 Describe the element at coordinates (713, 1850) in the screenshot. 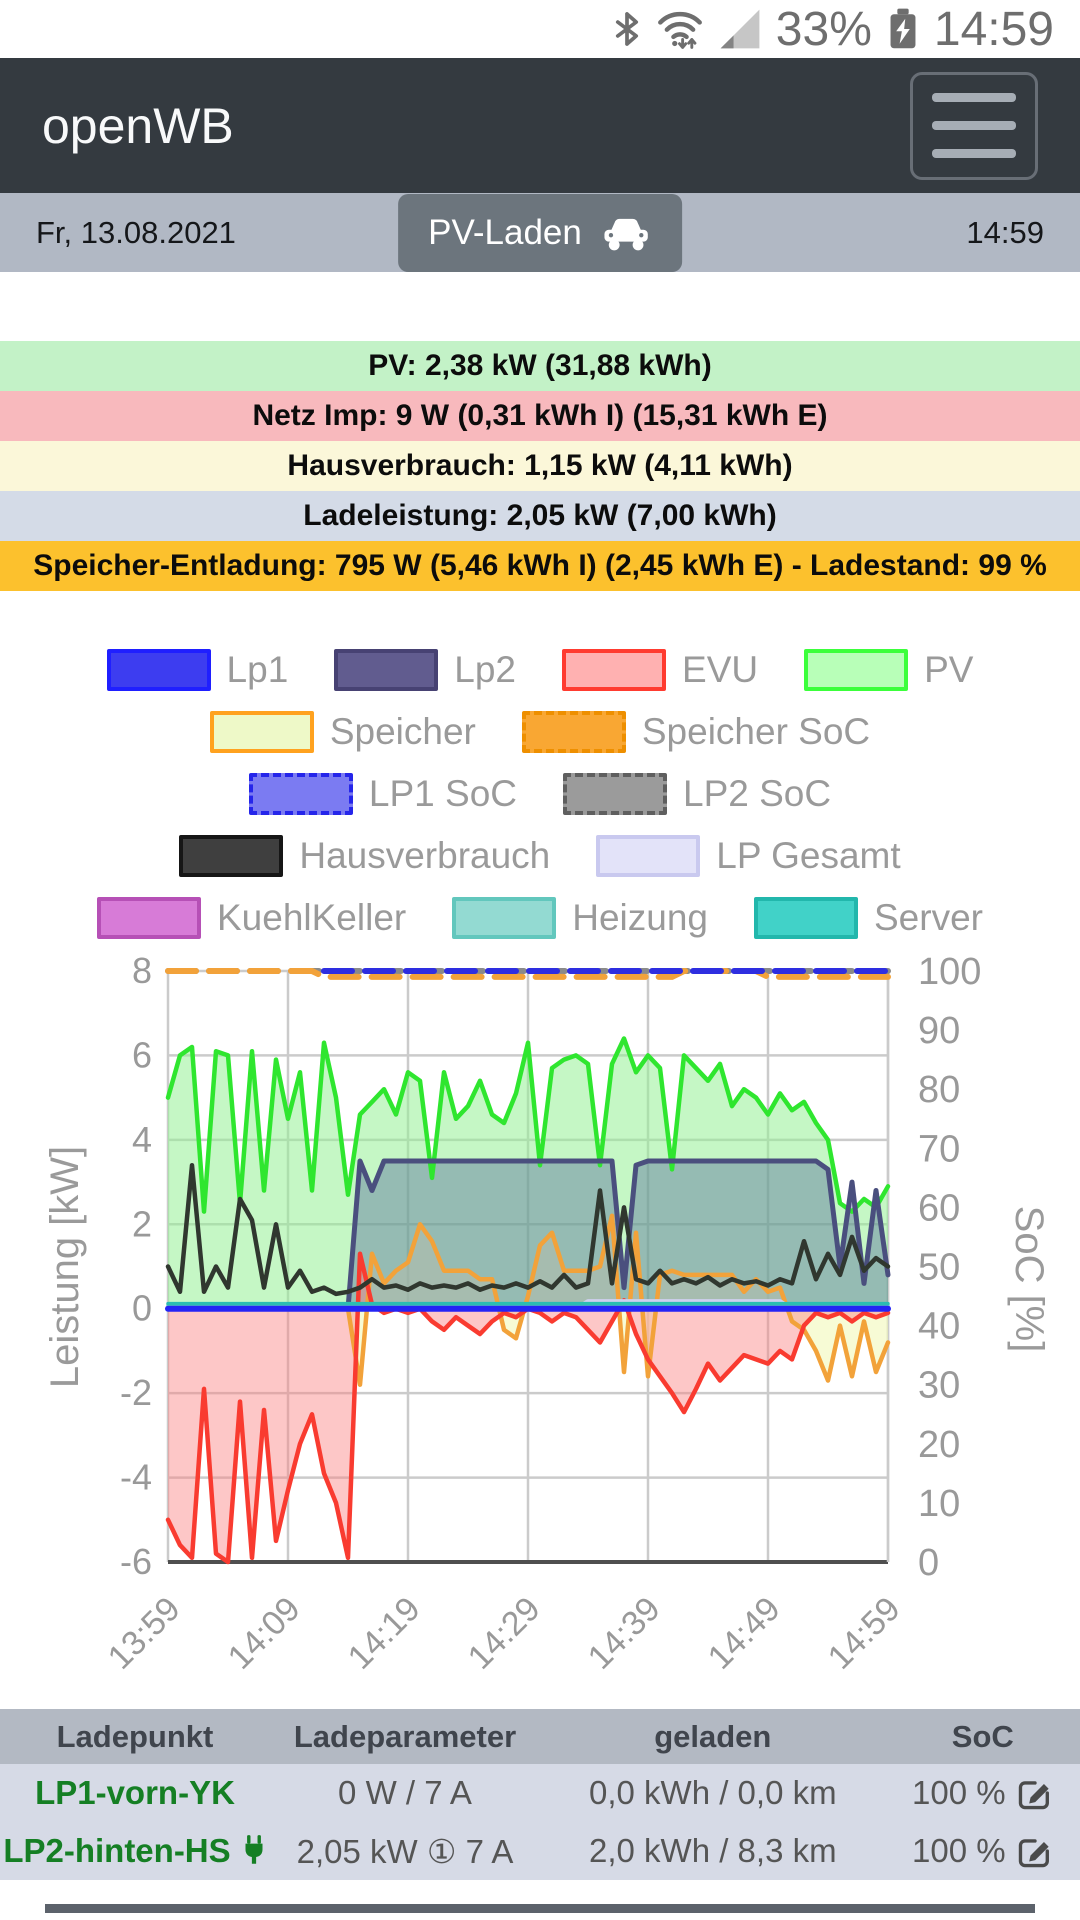

I see `chargepoint-charged: 2,0 kWh / 8,3 km` at that location.